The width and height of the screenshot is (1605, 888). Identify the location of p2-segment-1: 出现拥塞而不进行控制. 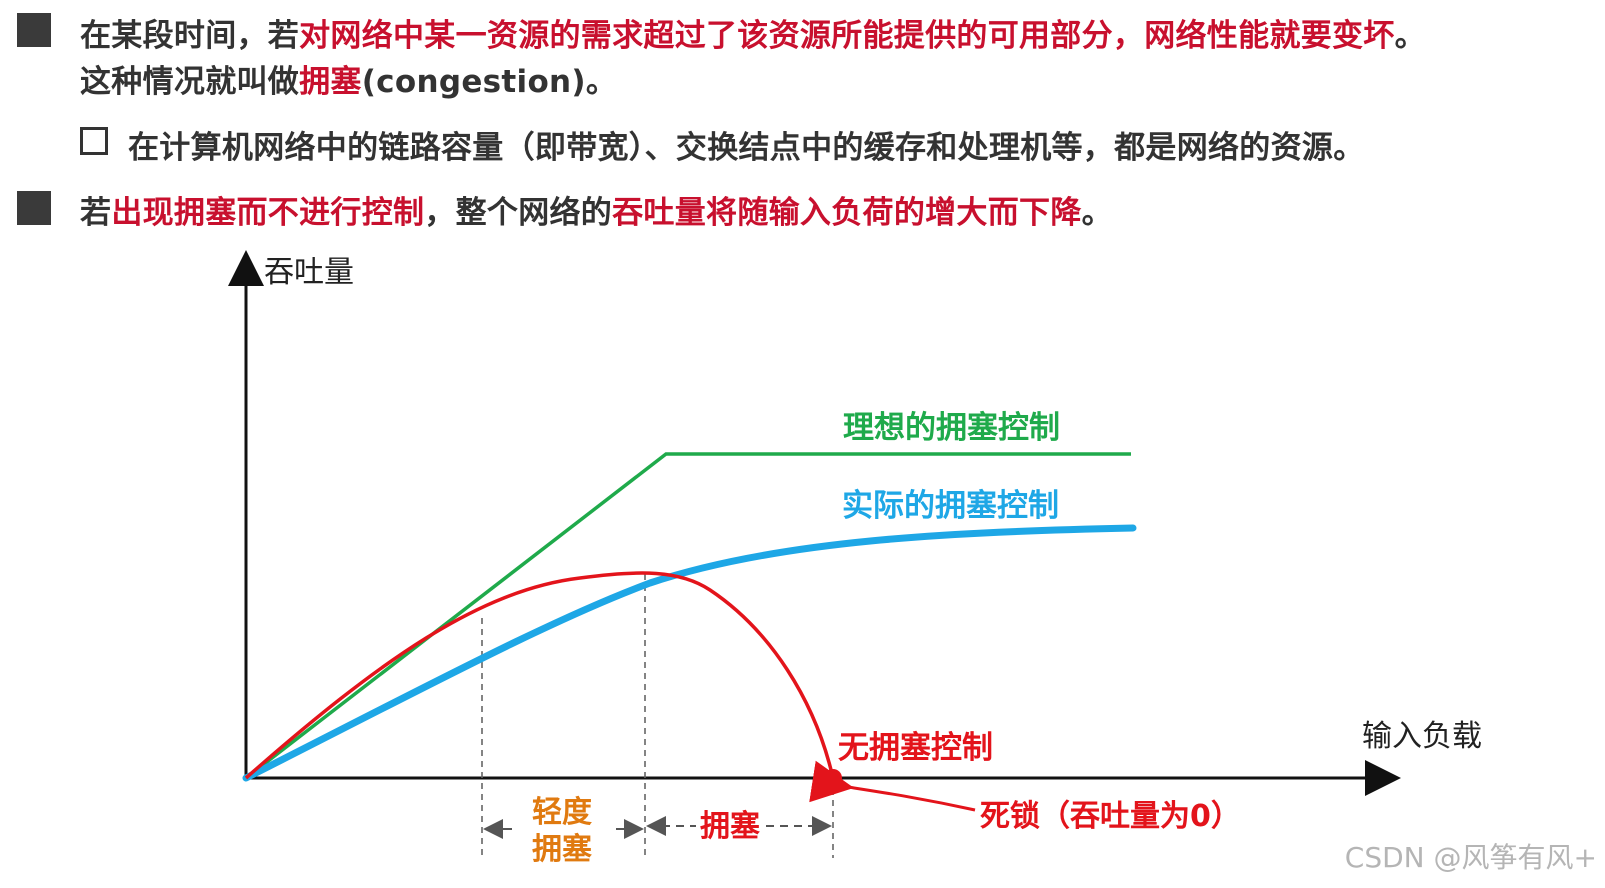
(268, 213).